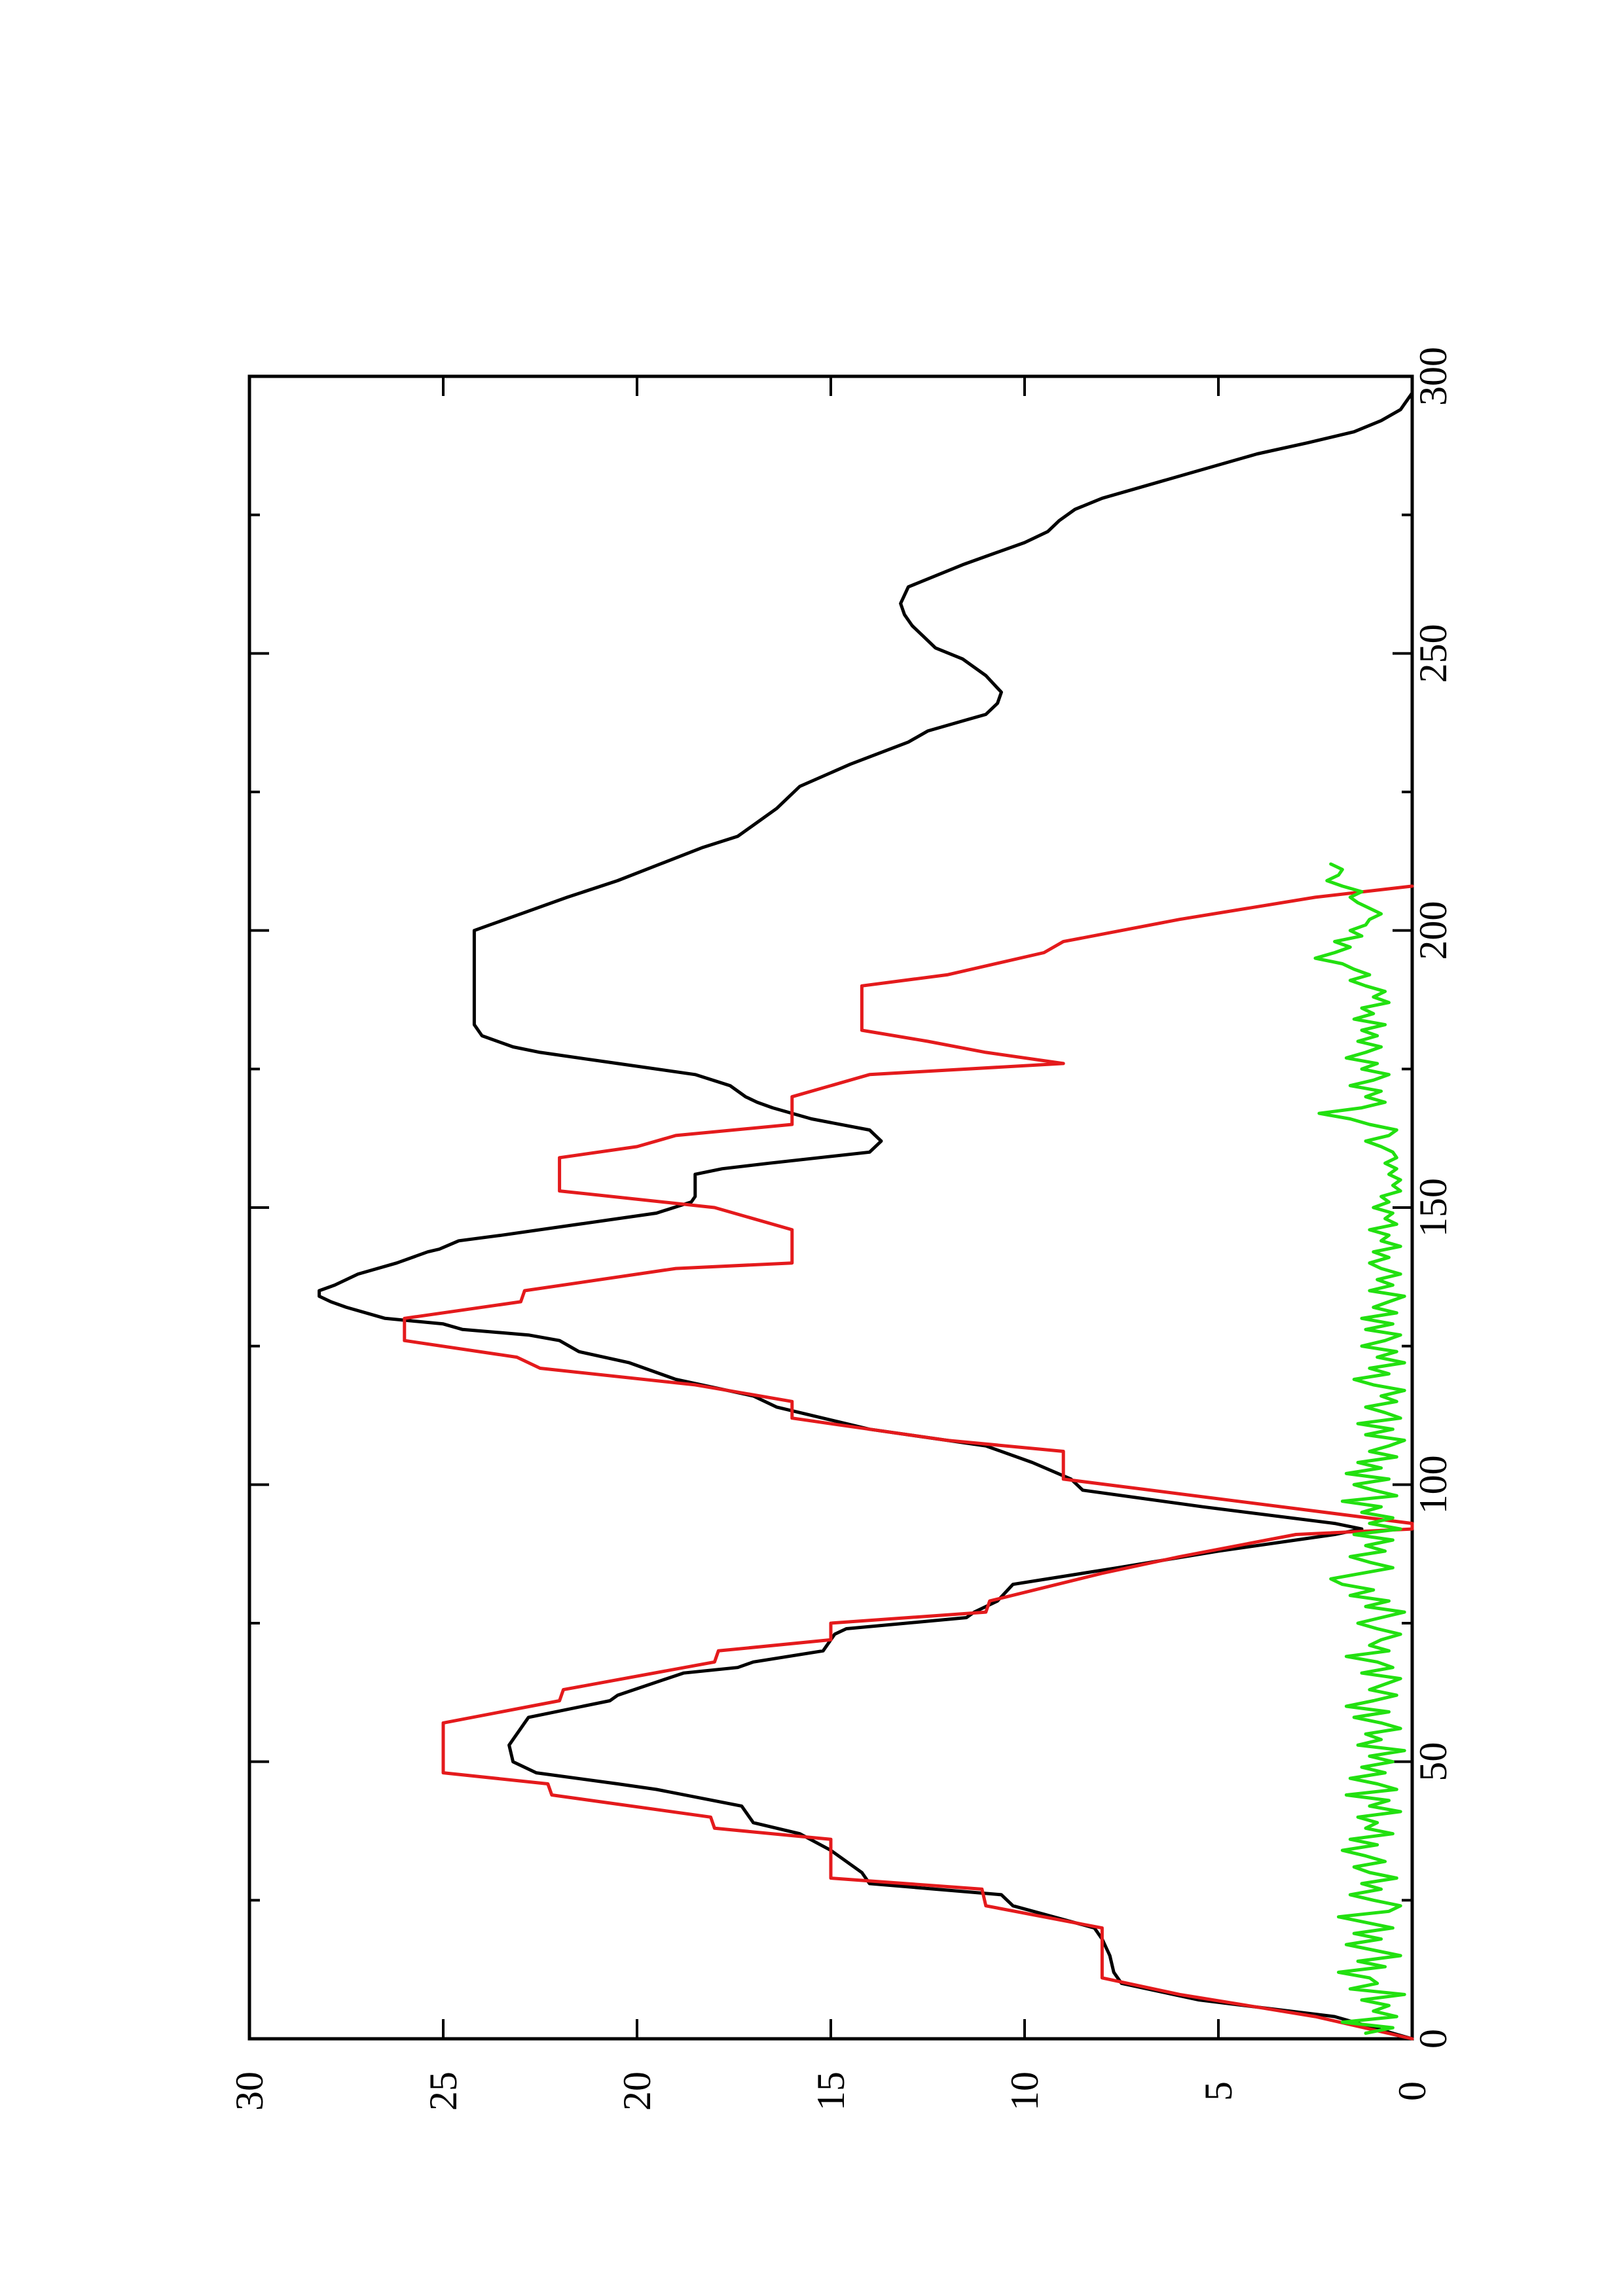  I want to click on y-tick-label: 20, so click(637, 2091).